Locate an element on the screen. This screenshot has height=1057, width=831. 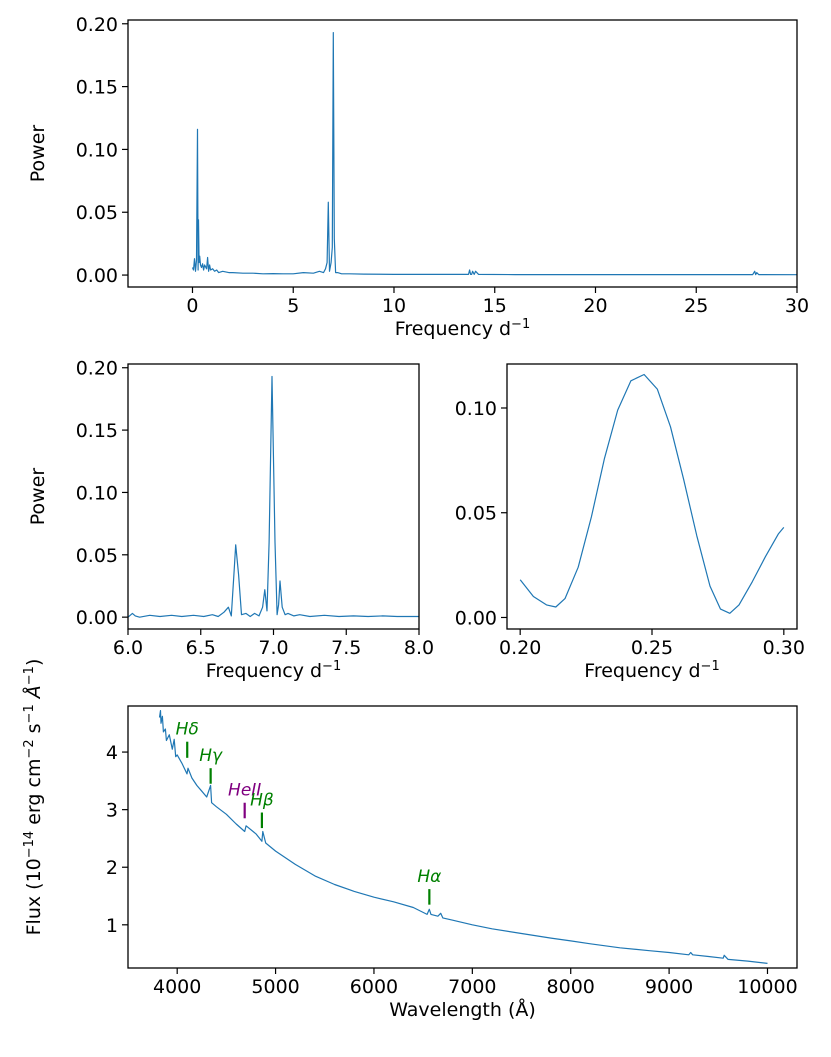
x-tick-label: 15 is located at coordinates (495, 306).